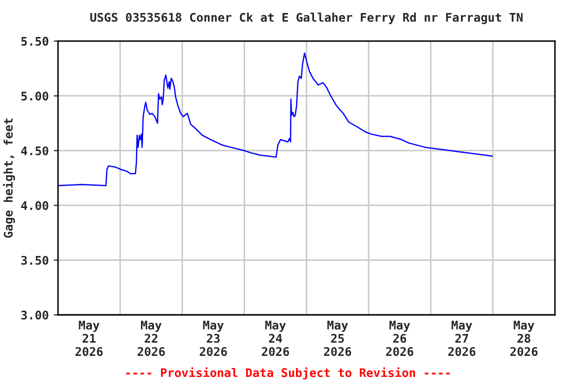 The height and width of the screenshot is (384, 576). What do you see at coordinates (34, 205) in the screenshot?
I see `y-tick-label: 4.00` at bounding box center [34, 205].